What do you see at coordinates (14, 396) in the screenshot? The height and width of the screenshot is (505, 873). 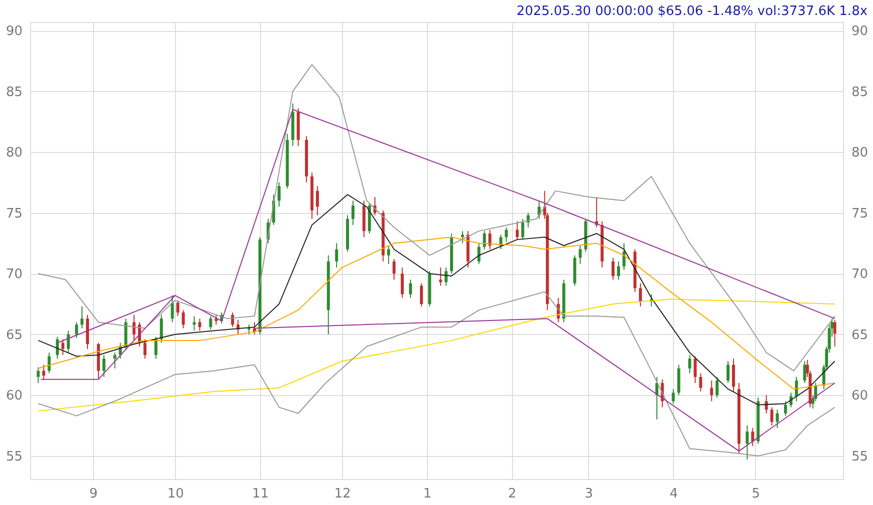 I see `y-tick-label: 60` at bounding box center [14, 396].